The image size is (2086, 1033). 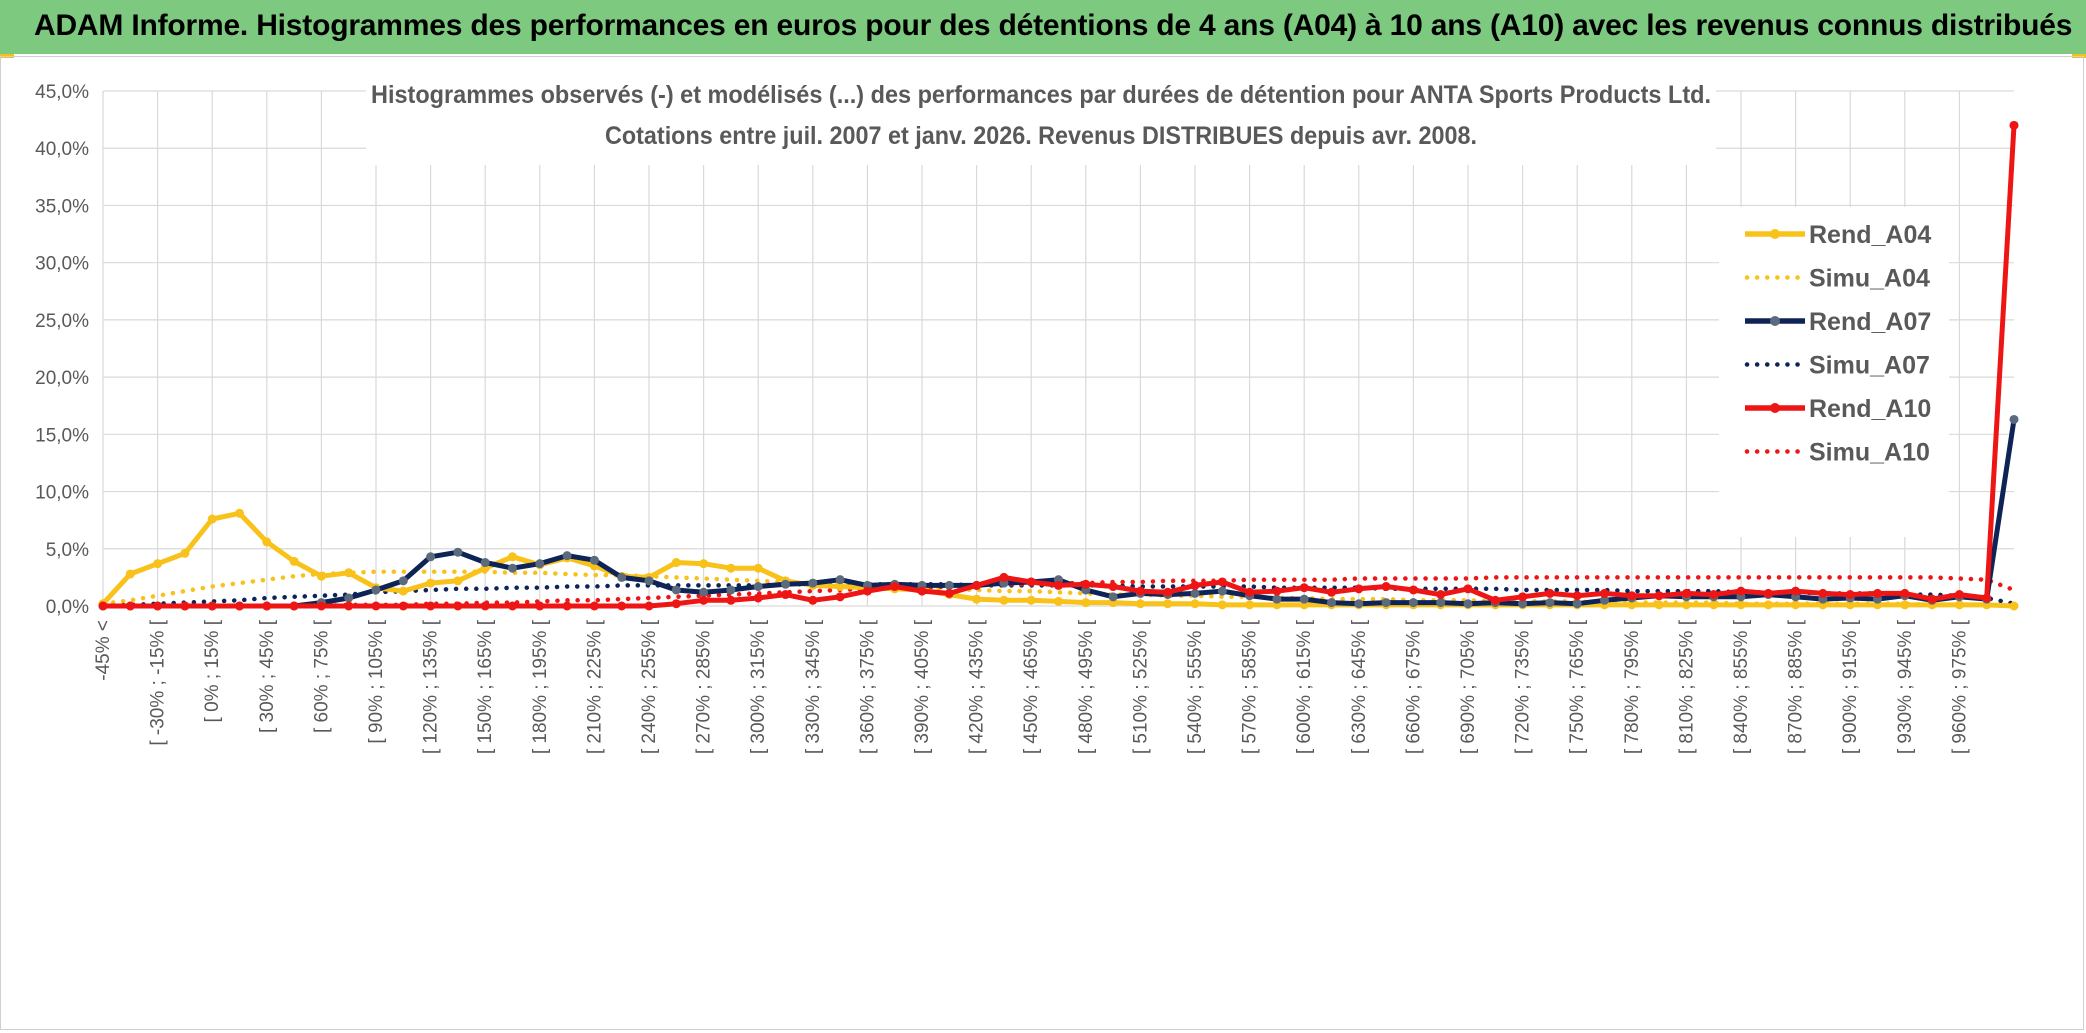 I want to click on x-tick-label: [ 660% ; 675% [, so click(x=1413, y=686).